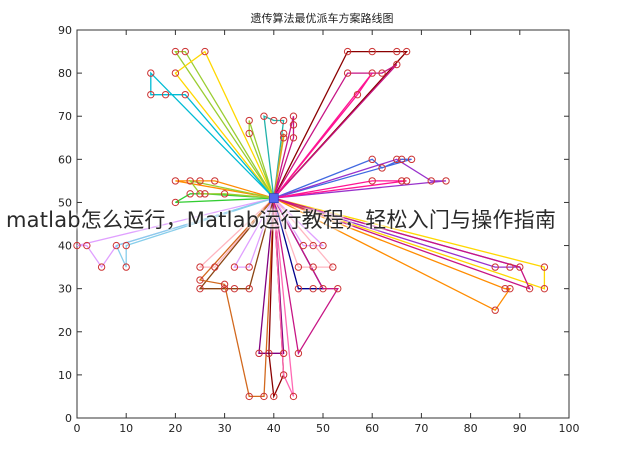  What do you see at coordinates (274, 428) in the screenshot?
I see `x-tick-label: 40` at bounding box center [274, 428].